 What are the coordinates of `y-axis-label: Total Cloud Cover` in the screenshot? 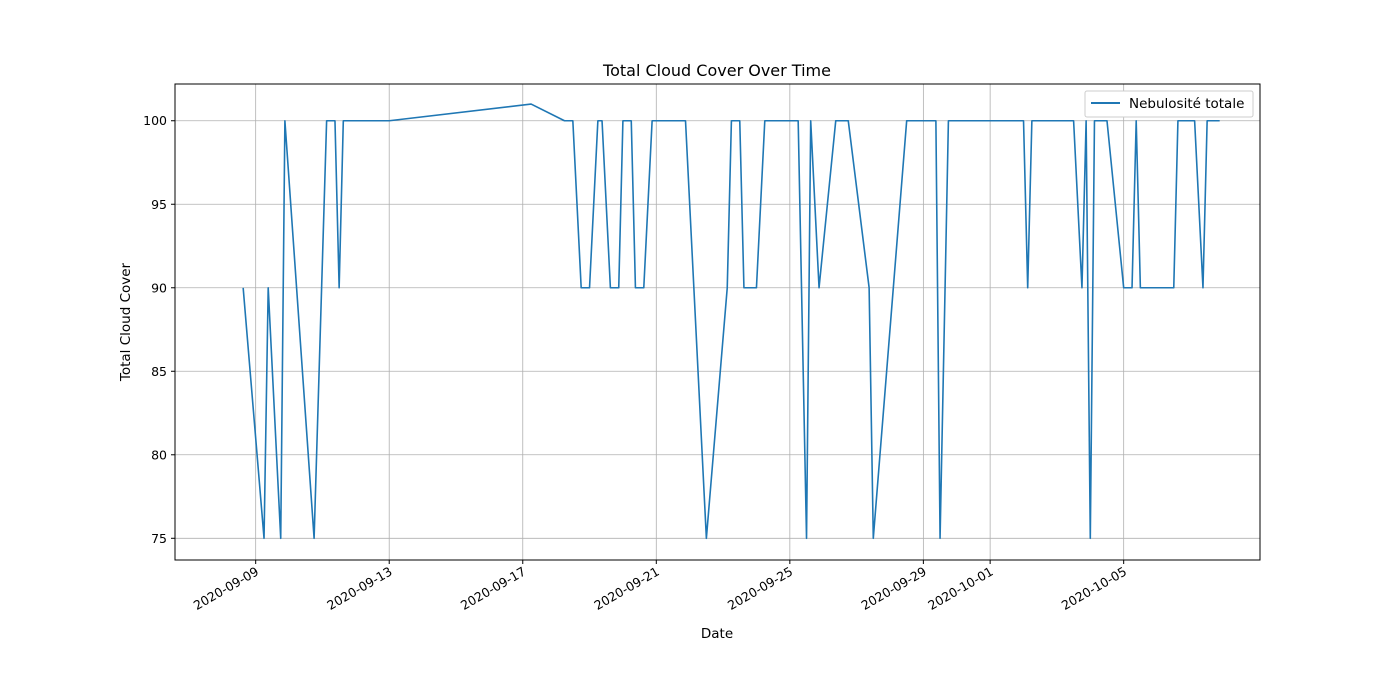 It's located at (126, 322).